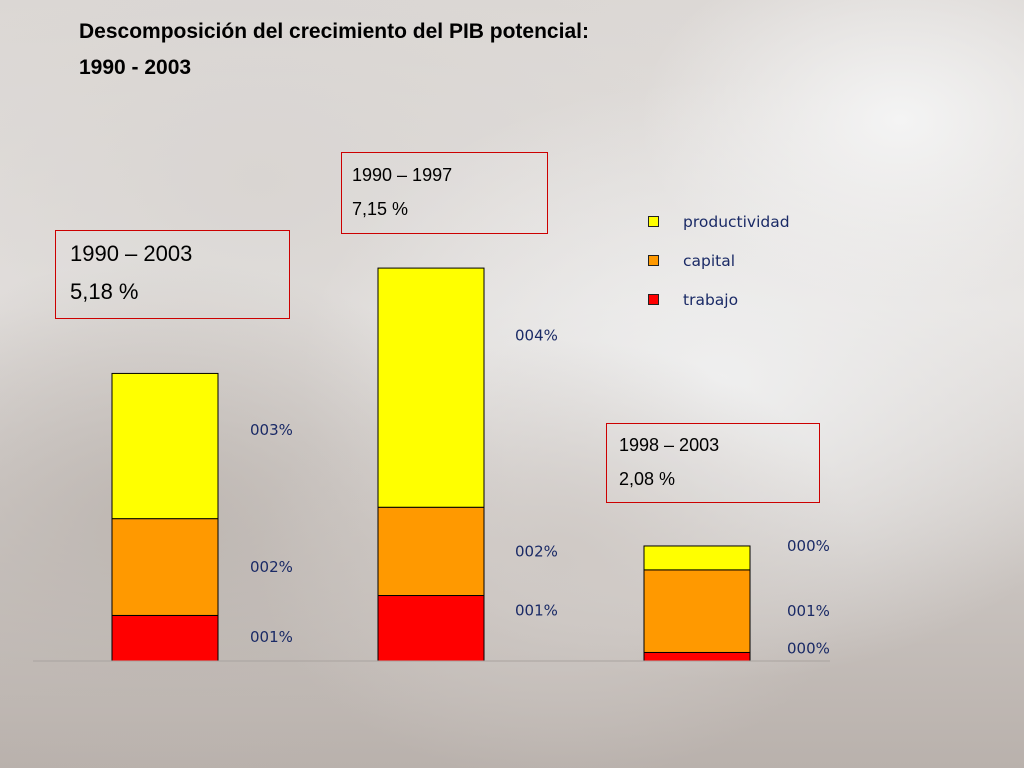 The height and width of the screenshot is (768, 1024). I want to click on period-label: 1990 – 2003, so click(131, 253).